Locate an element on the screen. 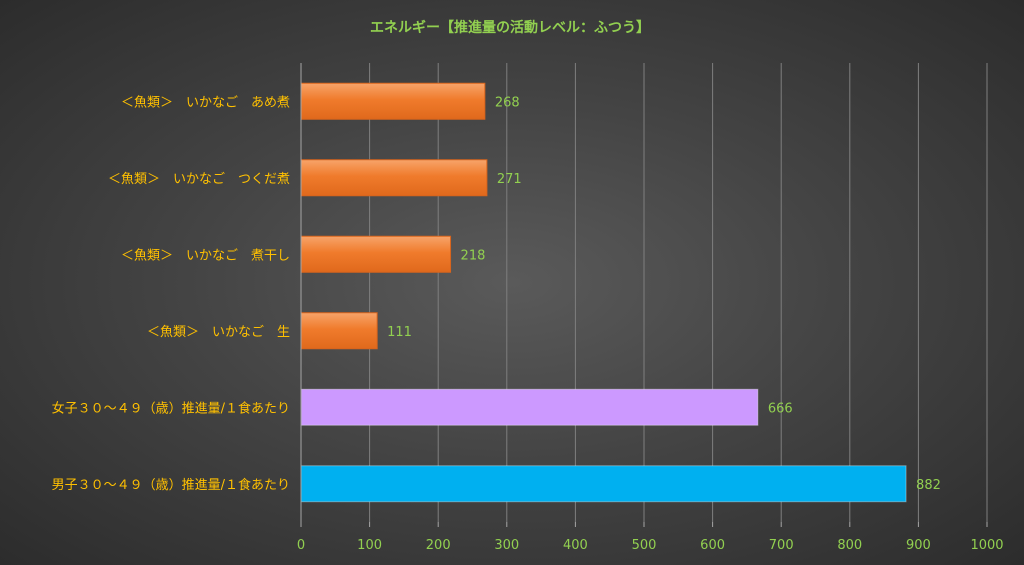 This screenshot has width=1024, height=565. category-label: 男子３０～４９（歳）推進量/１食あたり is located at coordinates (171, 485).